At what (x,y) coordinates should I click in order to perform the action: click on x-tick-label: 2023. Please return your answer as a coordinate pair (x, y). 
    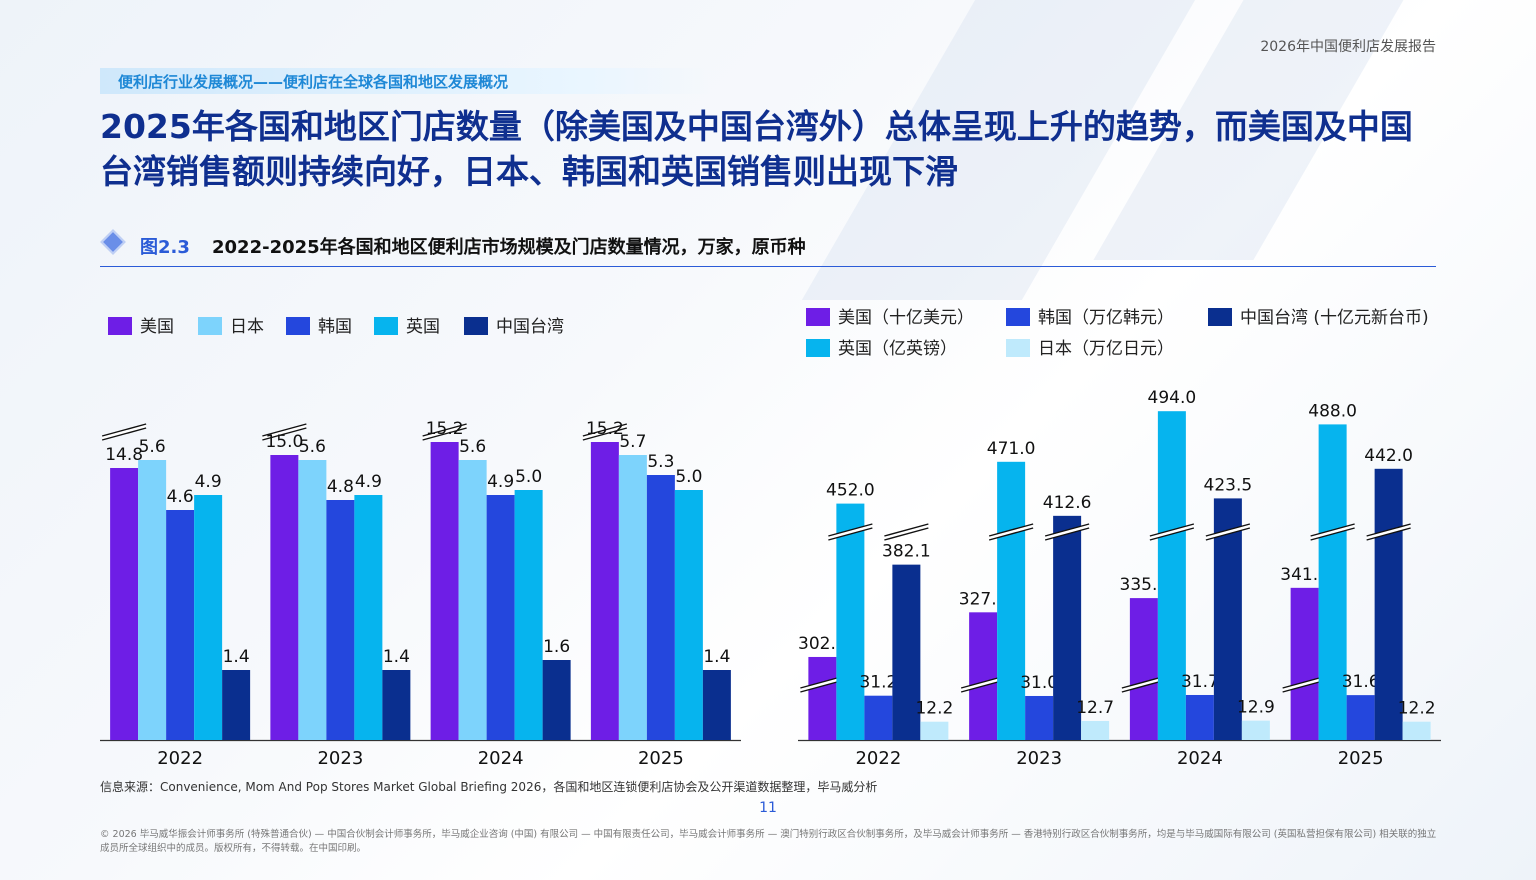
    Looking at the image, I should click on (1039, 758).